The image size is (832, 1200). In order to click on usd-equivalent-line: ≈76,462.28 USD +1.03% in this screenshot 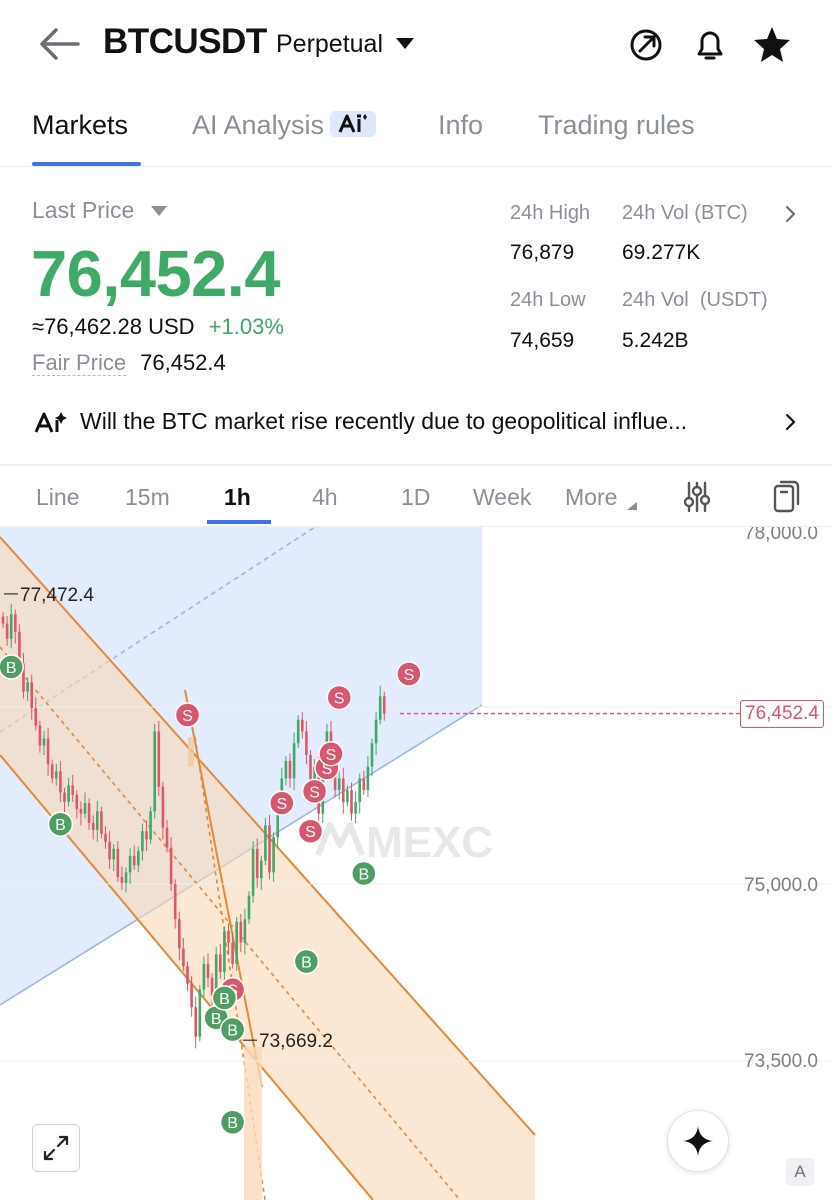, I will do `click(158, 327)`.